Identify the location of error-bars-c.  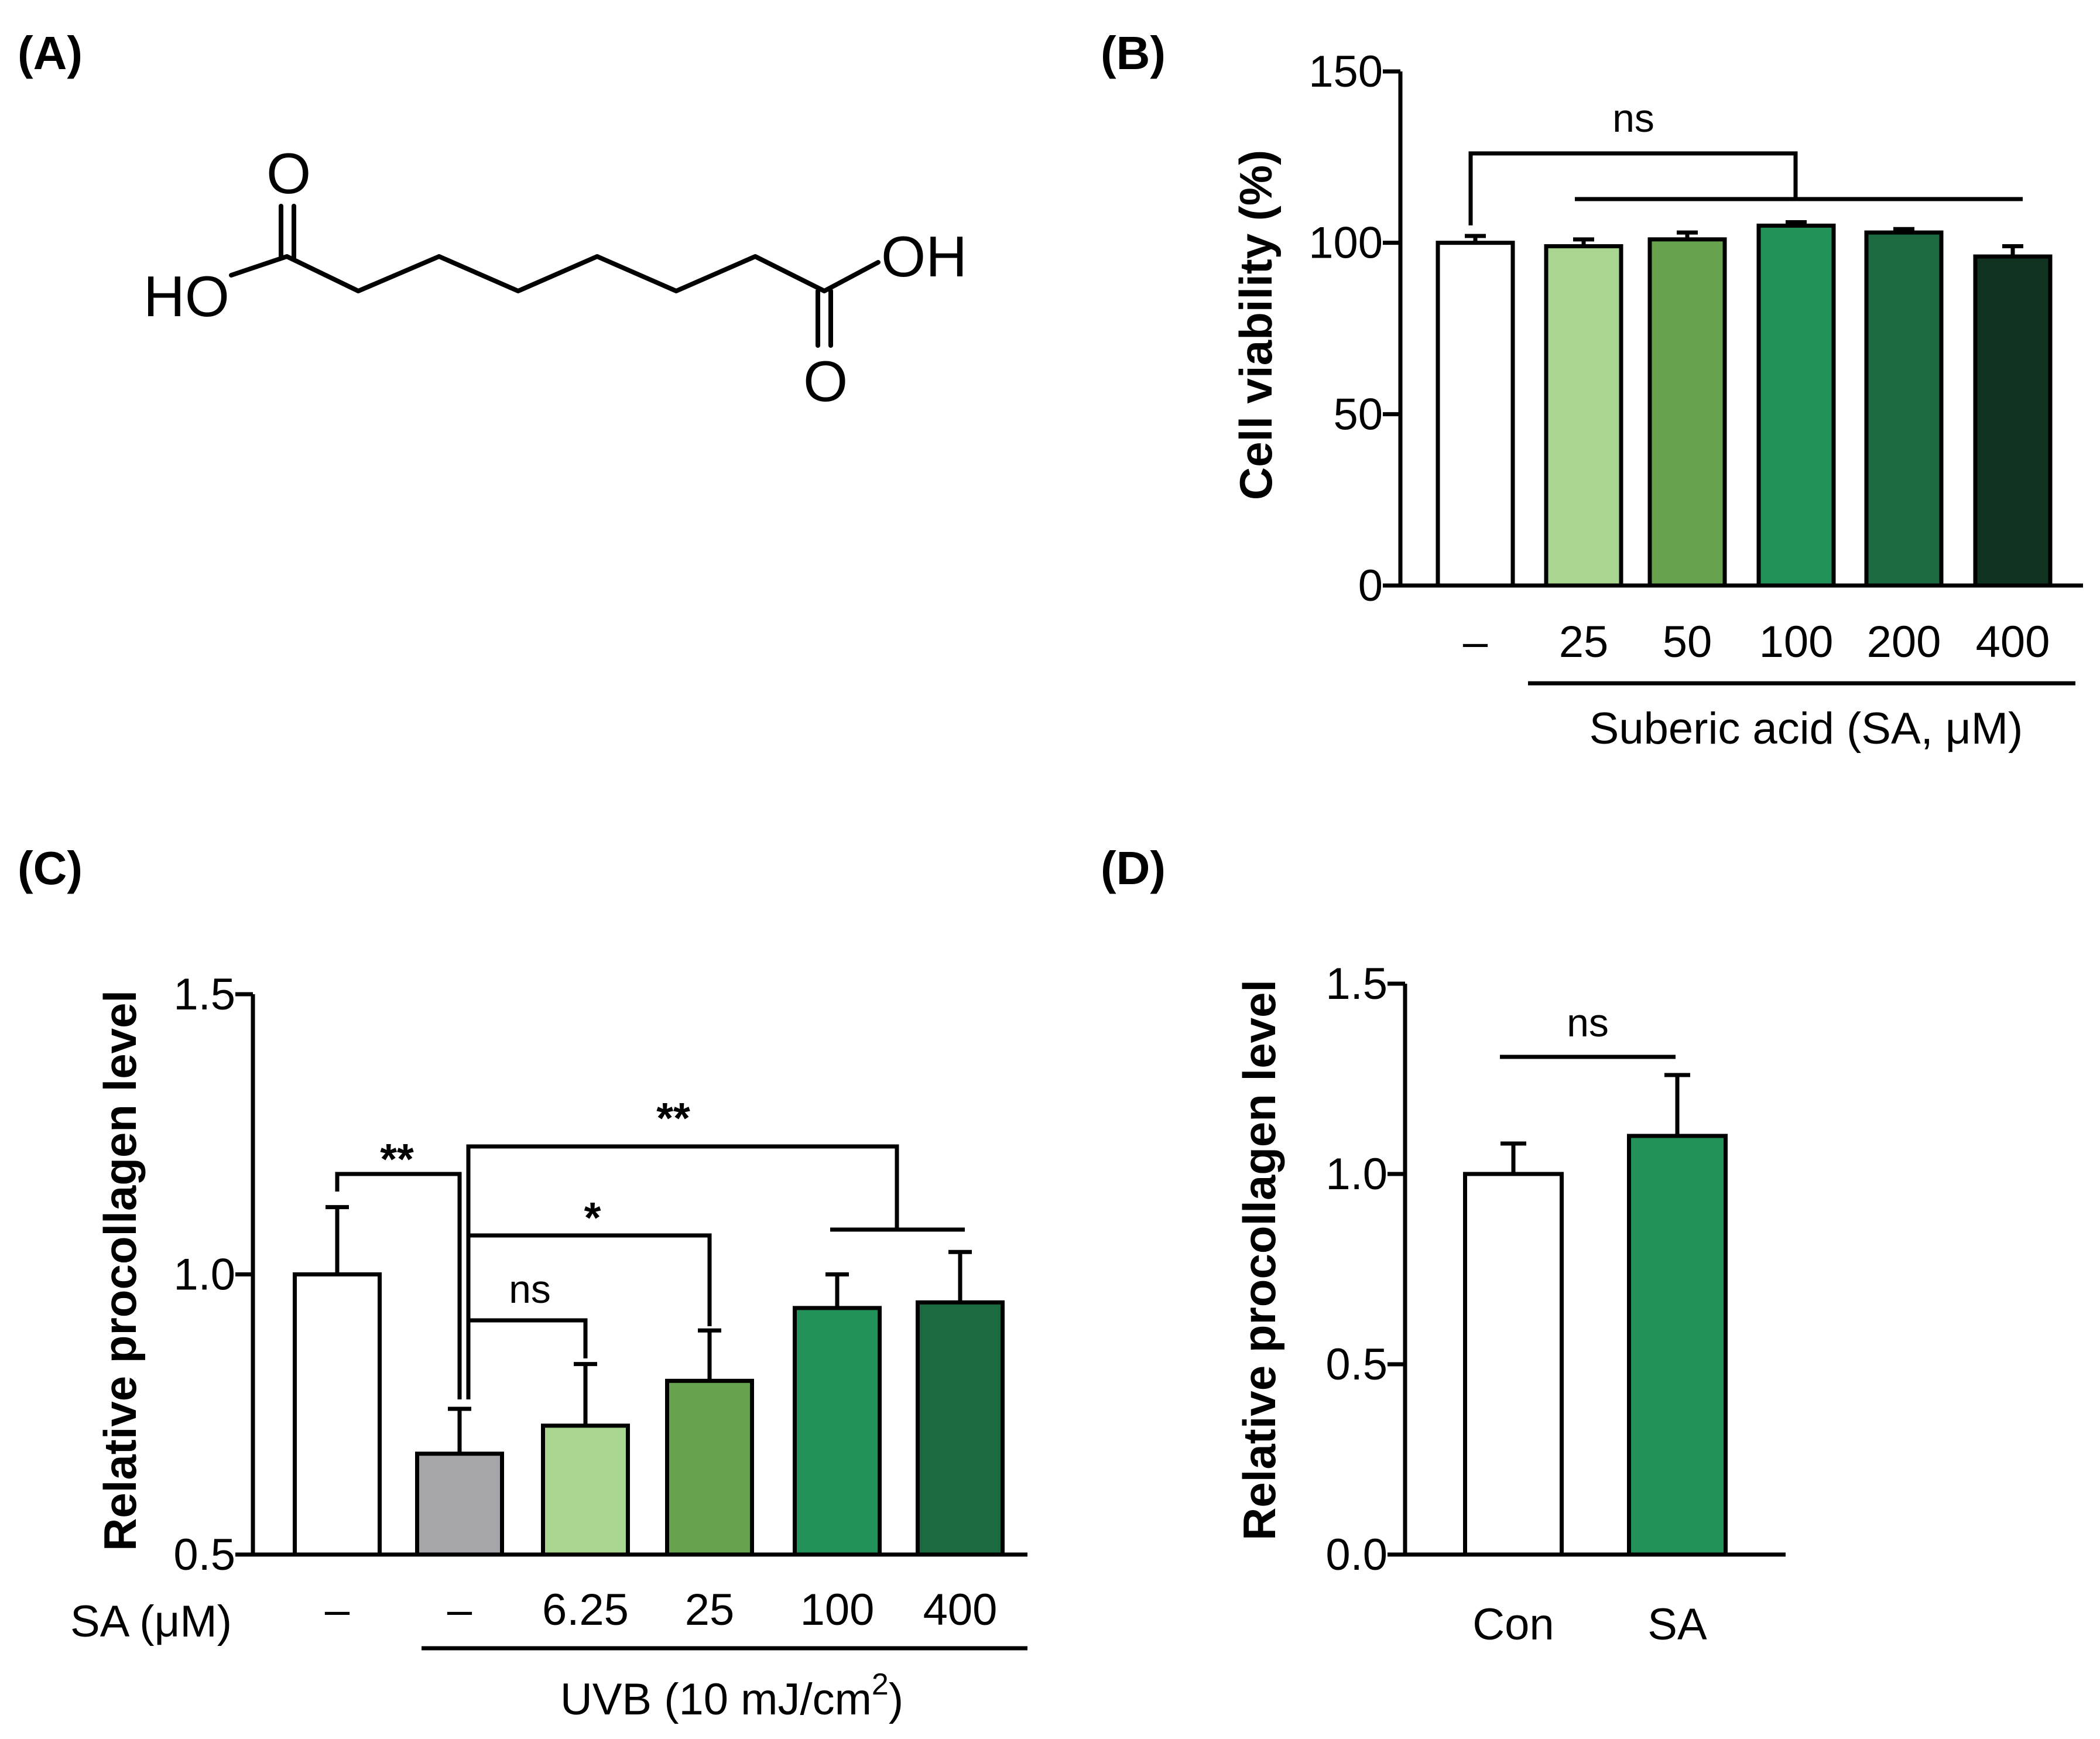
(649, 1330).